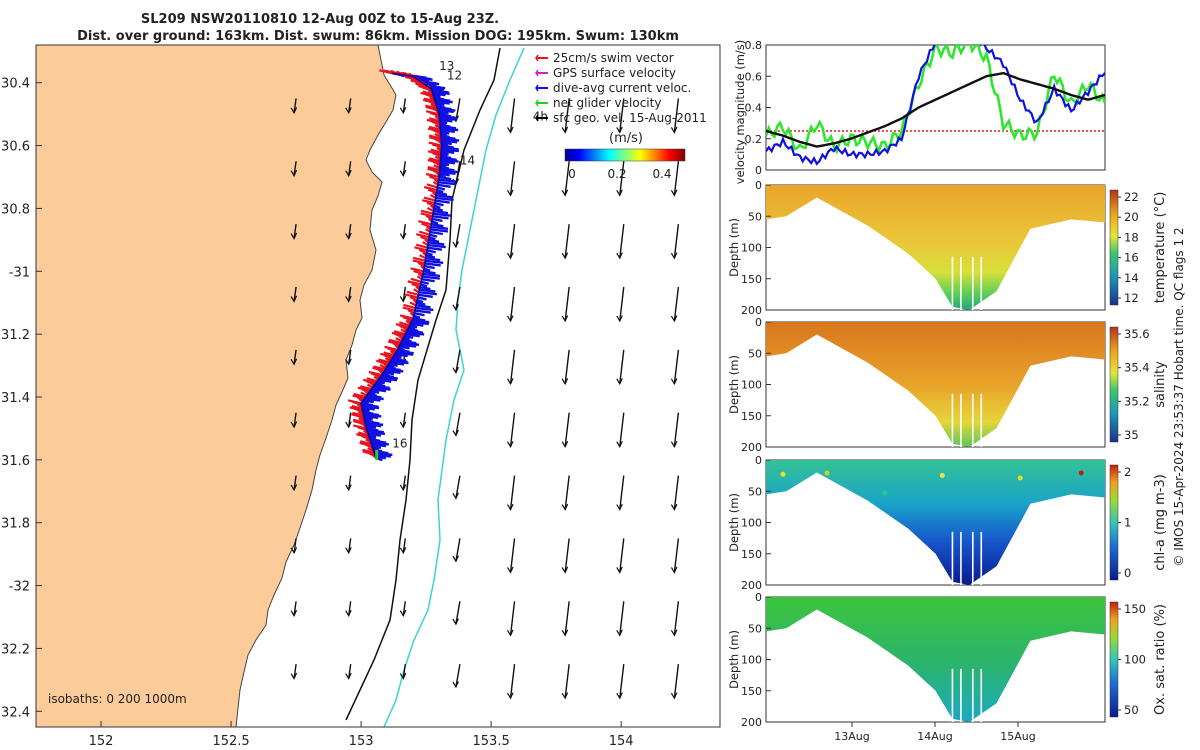 The height and width of the screenshot is (750, 1200). Describe the element at coordinates (619, 174) in the screenshot. I see `speed-colorbar-ticks: 0 0.2 0.4` at that location.